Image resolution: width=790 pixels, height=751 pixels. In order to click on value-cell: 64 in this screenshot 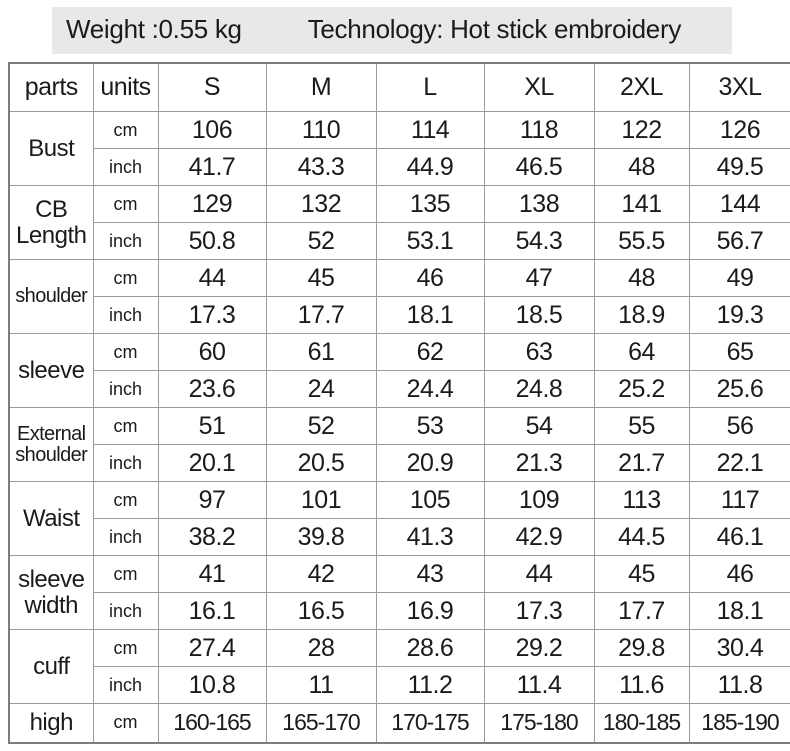, I will do `click(641, 352)`.